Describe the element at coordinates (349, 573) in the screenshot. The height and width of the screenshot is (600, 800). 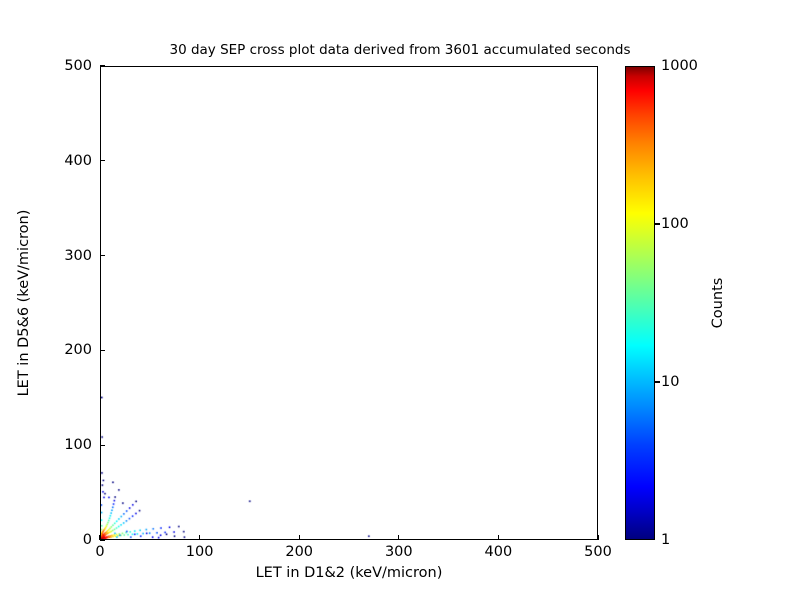
I see `x-axis-label: LET in D1&2 (keV/micron)` at that location.